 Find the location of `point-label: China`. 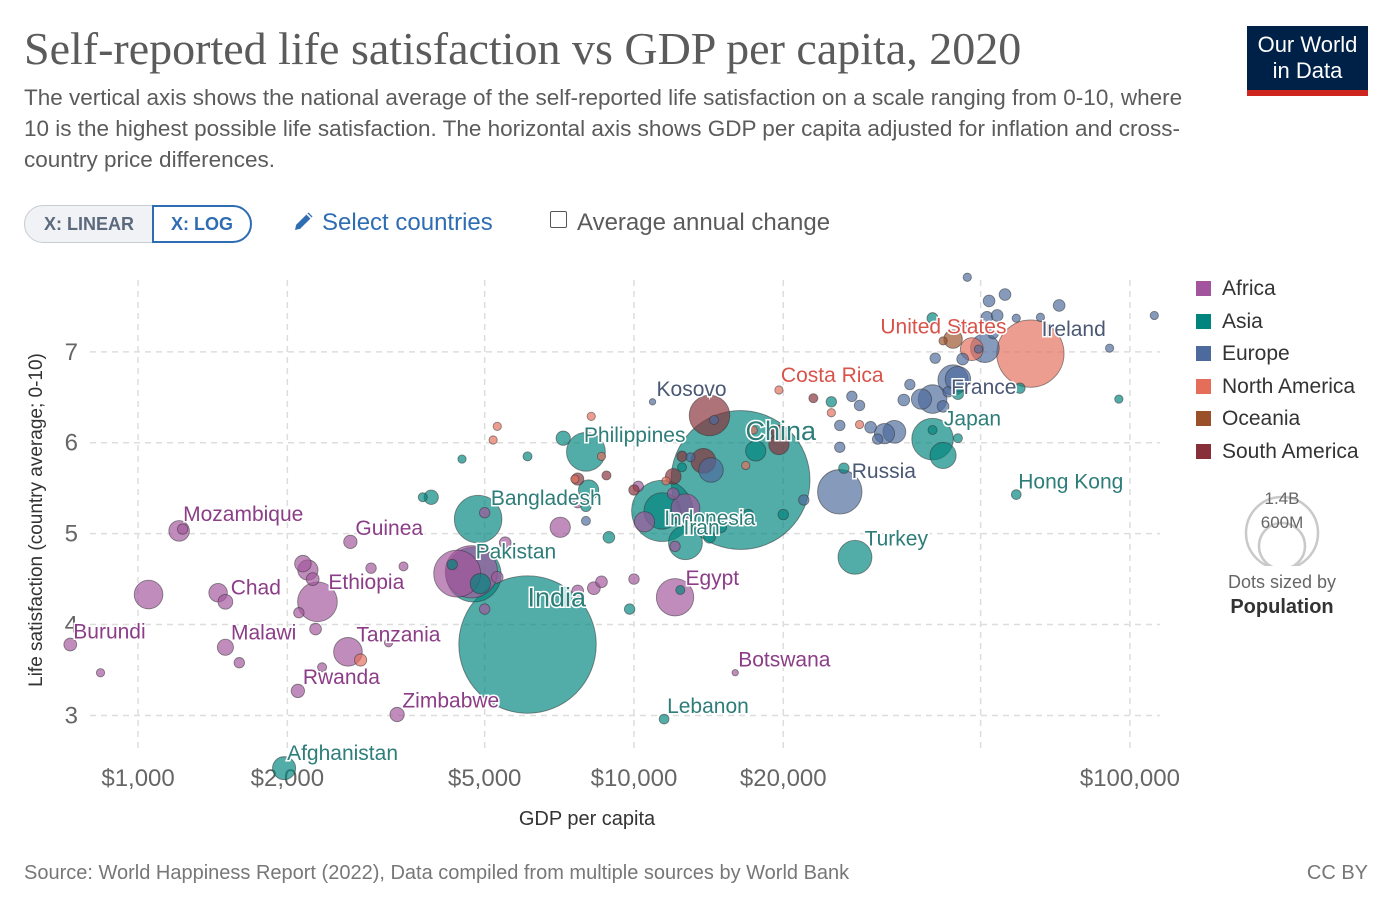

point-label: China is located at coordinates (782, 431).